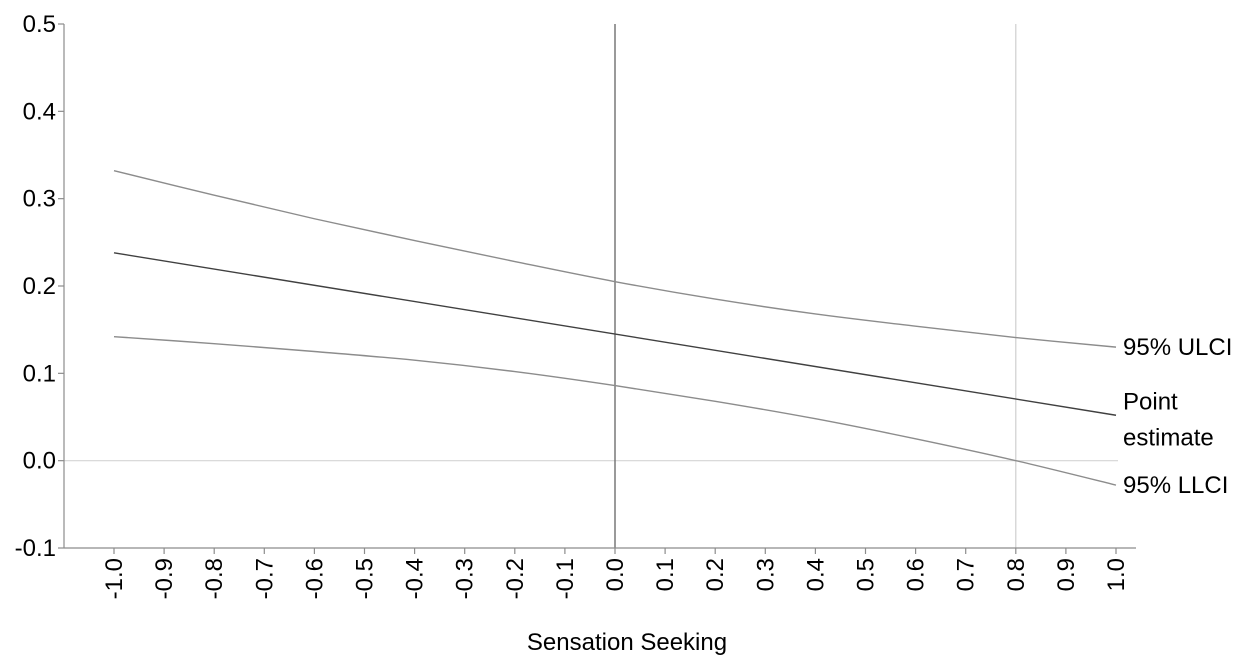 The width and height of the screenshot is (1251, 668). I want to click on x-tick-label: -0.7, so click(264, 578).